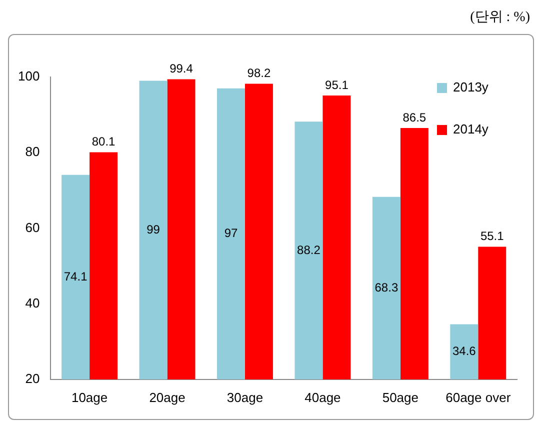 The height and width of the screenshot is (427, 544). Describe the element at coordinates (471, 87) in the screenshot. I see `legend-label: 2013y` at that location.